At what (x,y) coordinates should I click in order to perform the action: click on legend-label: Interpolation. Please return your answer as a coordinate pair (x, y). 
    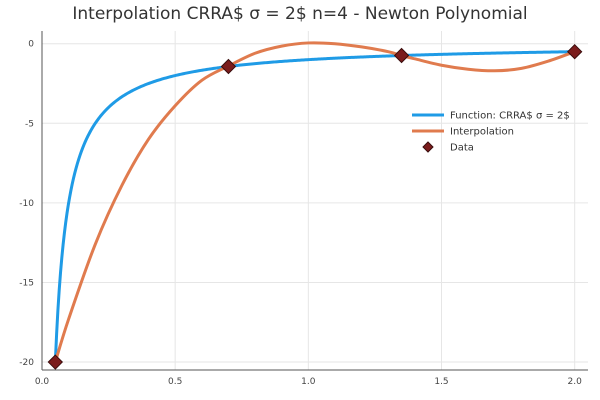
    Looking at the image, I should click on (482, 132).